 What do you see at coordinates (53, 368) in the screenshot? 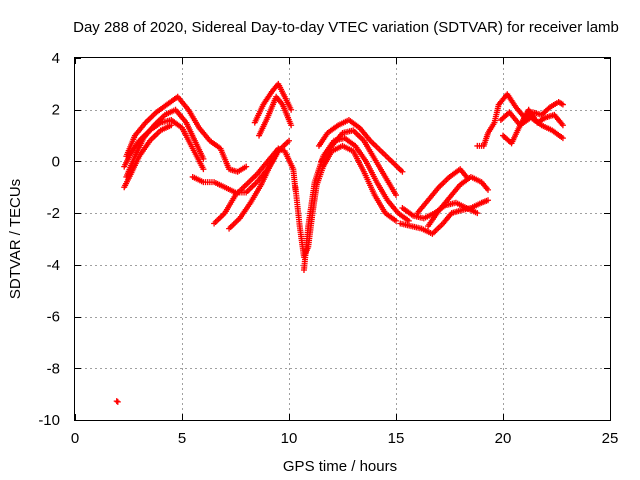
I see `y-tick-label: -8` at bounding box center [53, 368].